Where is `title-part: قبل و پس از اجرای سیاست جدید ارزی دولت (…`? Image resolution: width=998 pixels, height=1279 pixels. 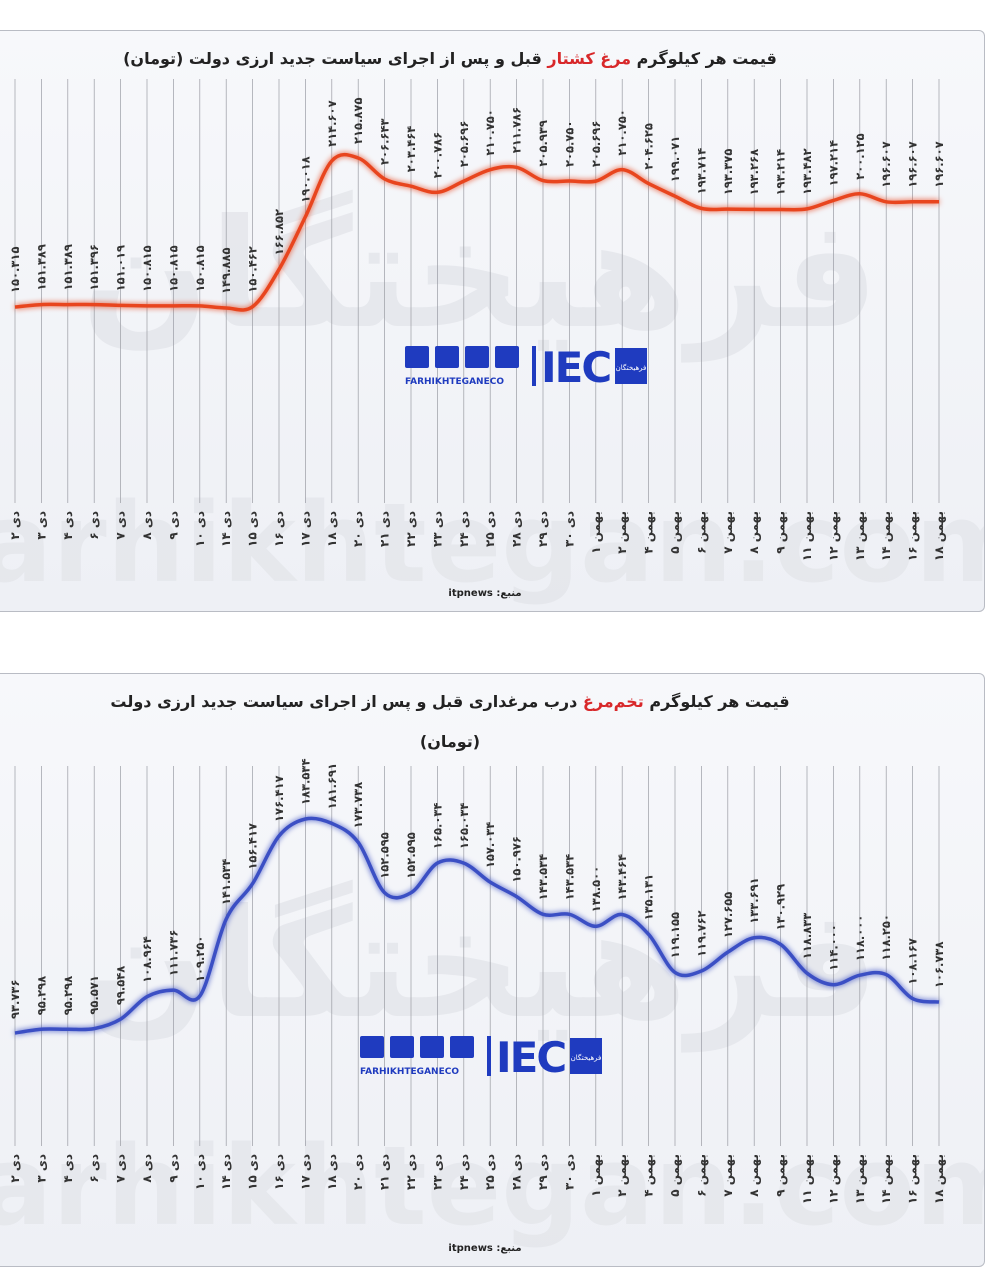 title-part: قبل و پس از اجرای سیاست جدید ارزی دولت (… is located at coordinates (335, 58).